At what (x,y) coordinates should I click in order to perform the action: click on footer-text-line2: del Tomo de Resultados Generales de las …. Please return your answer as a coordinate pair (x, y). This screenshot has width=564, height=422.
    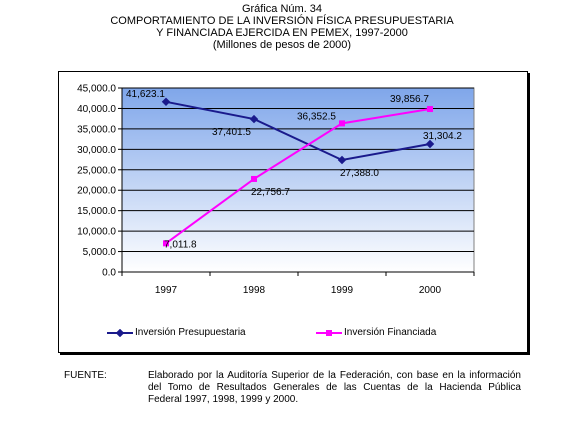
    Looking at the image, I should click on (334, 387).